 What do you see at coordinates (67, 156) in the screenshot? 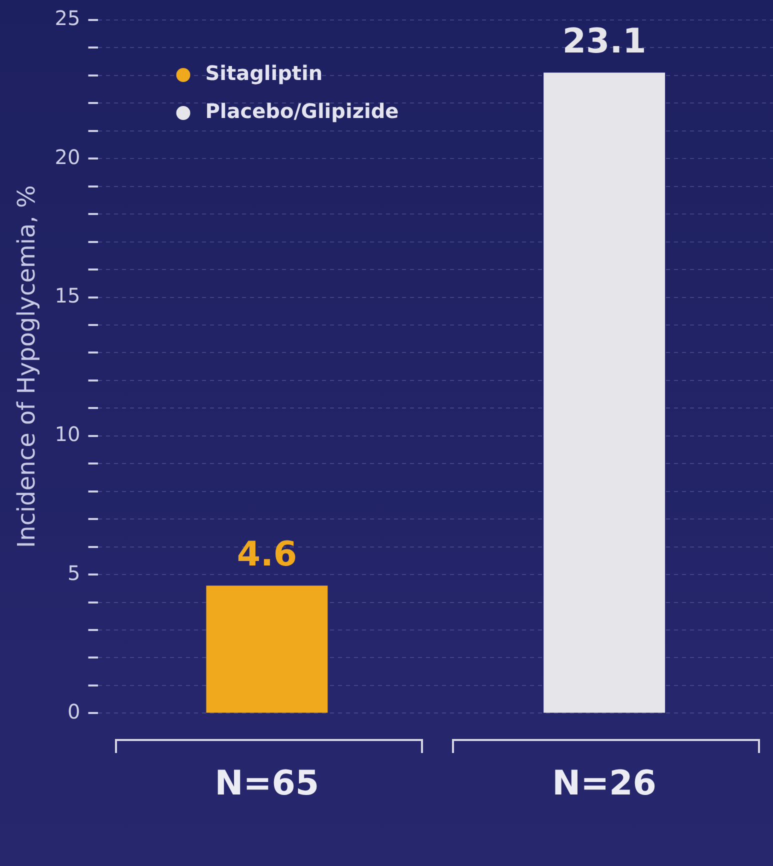
I see `y-tick-label: 20` at bounding box center [67, 156].